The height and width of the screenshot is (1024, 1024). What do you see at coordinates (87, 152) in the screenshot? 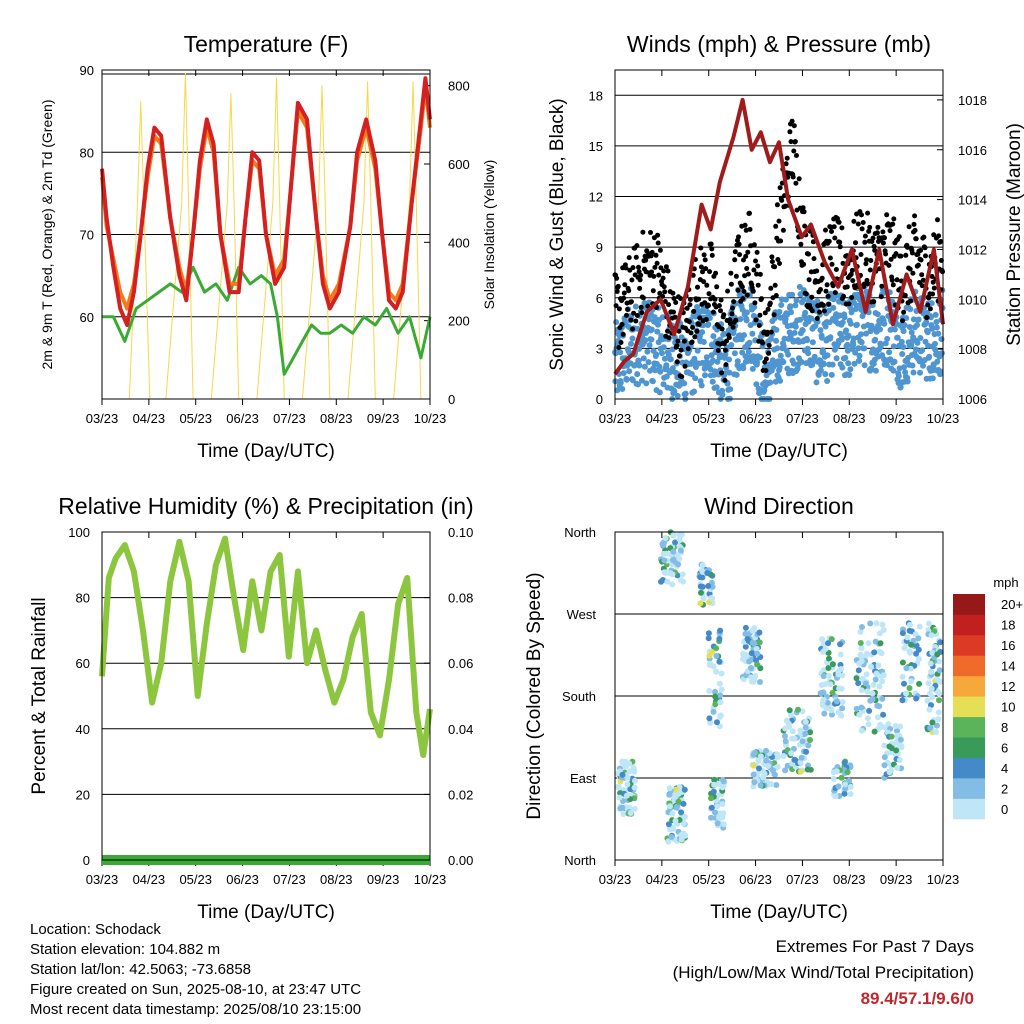
I see `y-tick-label: 80` at bounding box center [87, 152].